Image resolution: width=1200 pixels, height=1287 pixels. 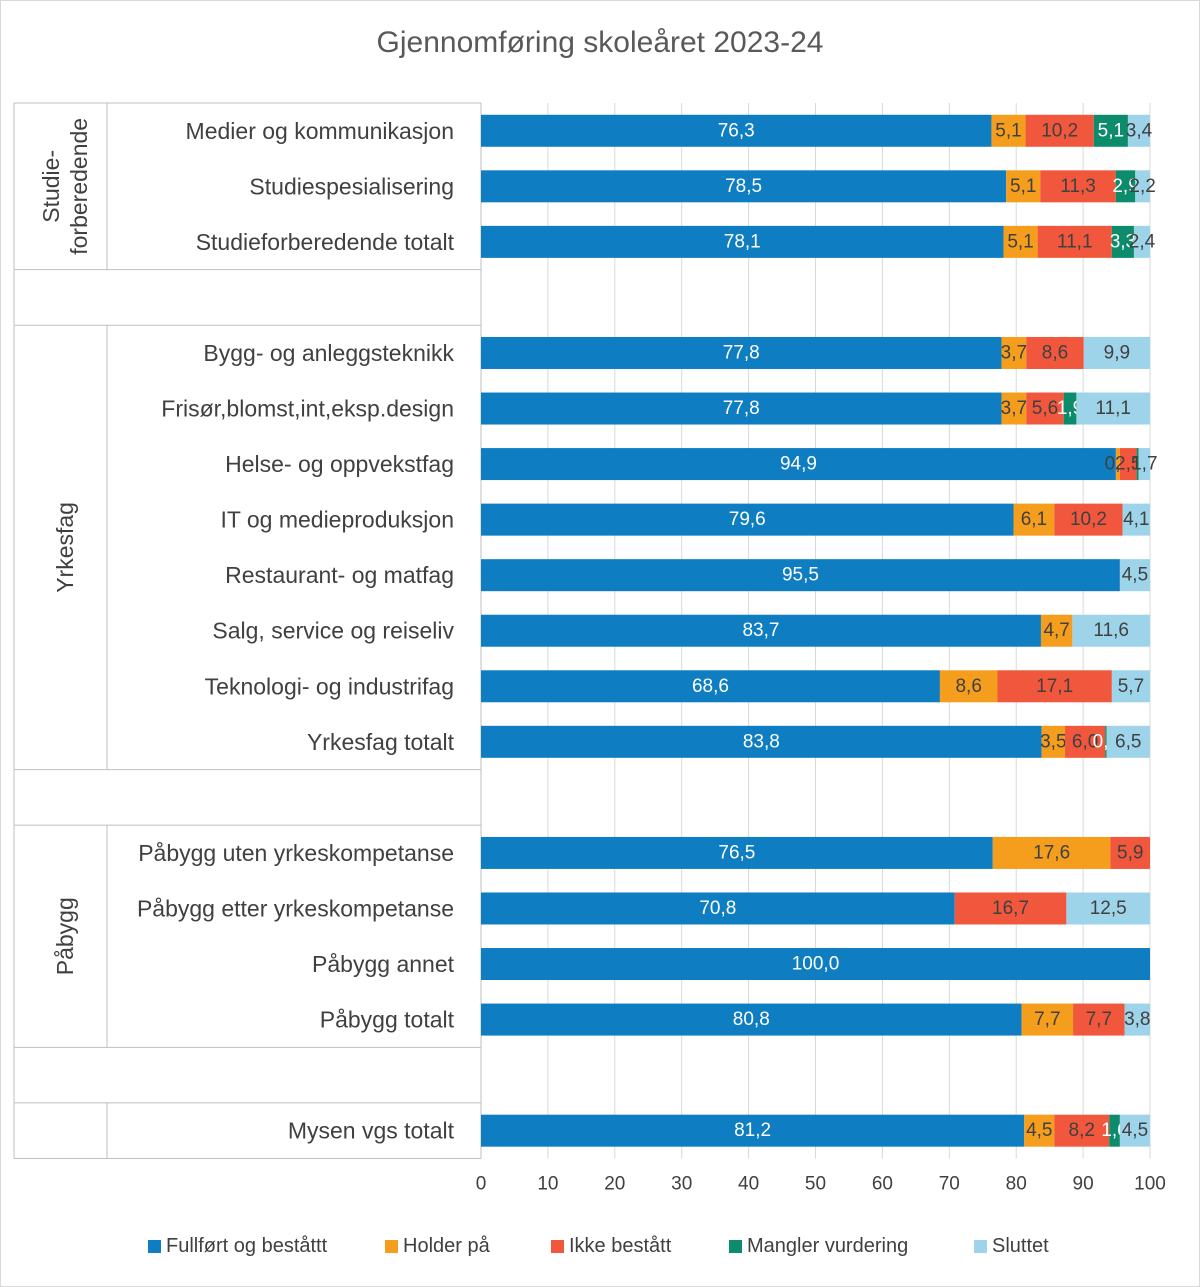 I want to click on category-label: Medier og kommunikasjon, so click(x=320, y=131).